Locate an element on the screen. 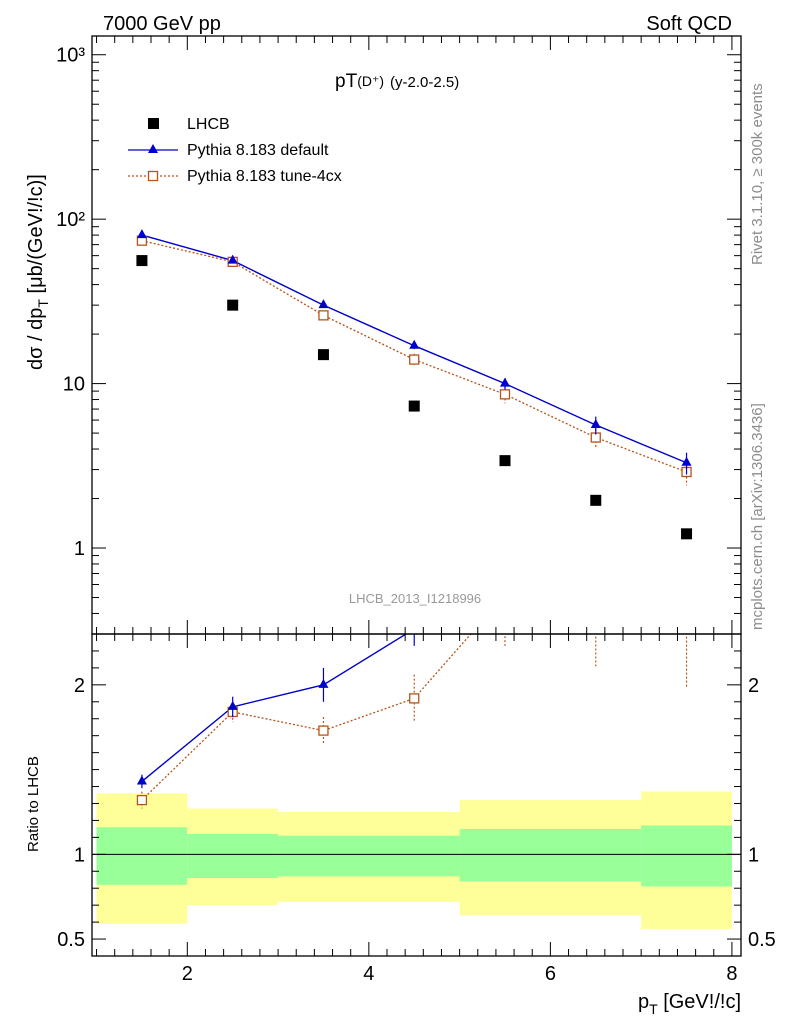  ratio-ytick-label-right-1: 1 is located at coordinates (753, 855).